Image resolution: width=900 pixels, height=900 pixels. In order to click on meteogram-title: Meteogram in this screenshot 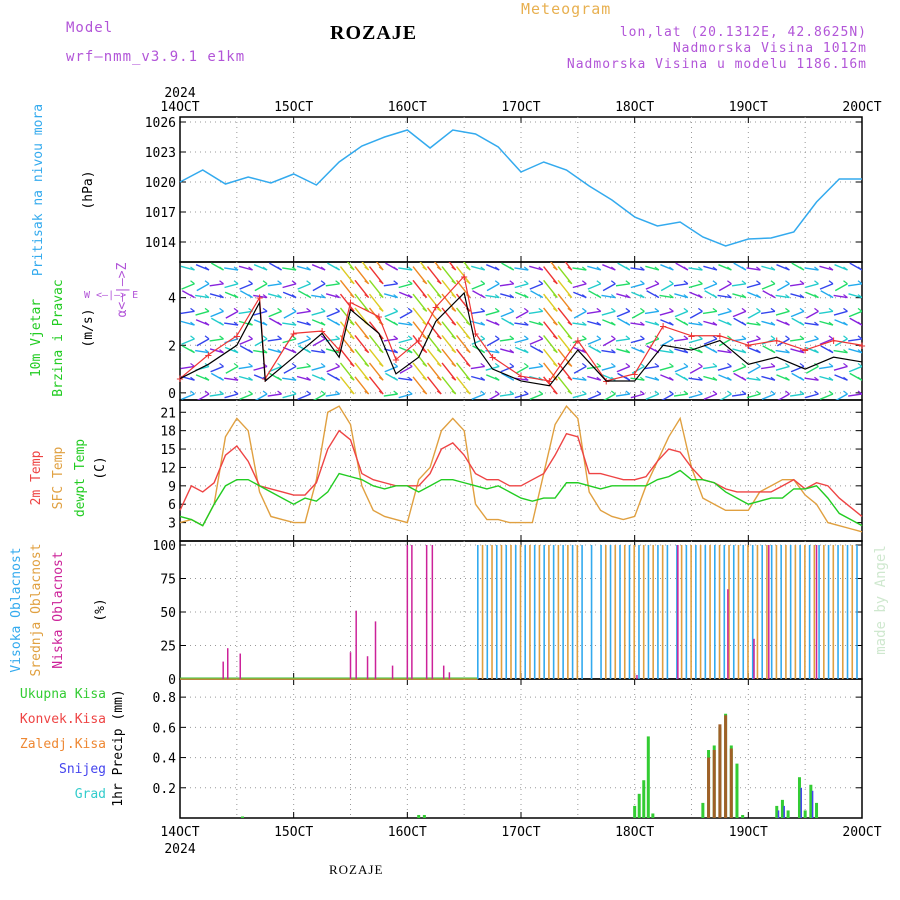, I will do `click(566, 9)`.